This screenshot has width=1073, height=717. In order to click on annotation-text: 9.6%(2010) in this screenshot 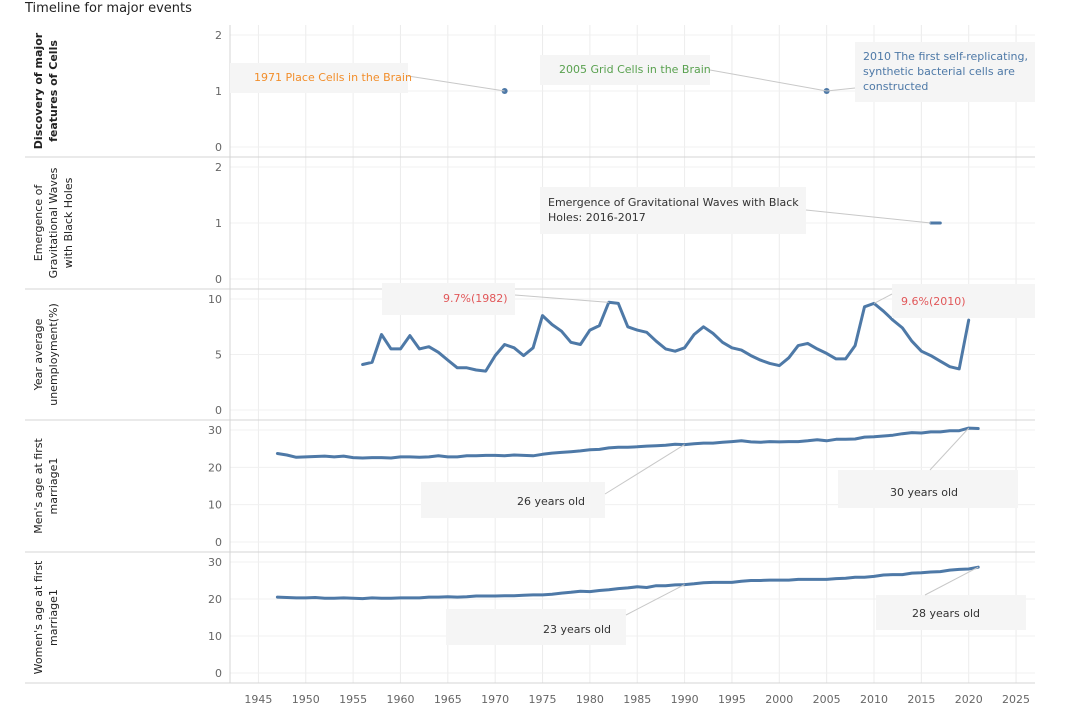, I will do `click(933, 301)`.